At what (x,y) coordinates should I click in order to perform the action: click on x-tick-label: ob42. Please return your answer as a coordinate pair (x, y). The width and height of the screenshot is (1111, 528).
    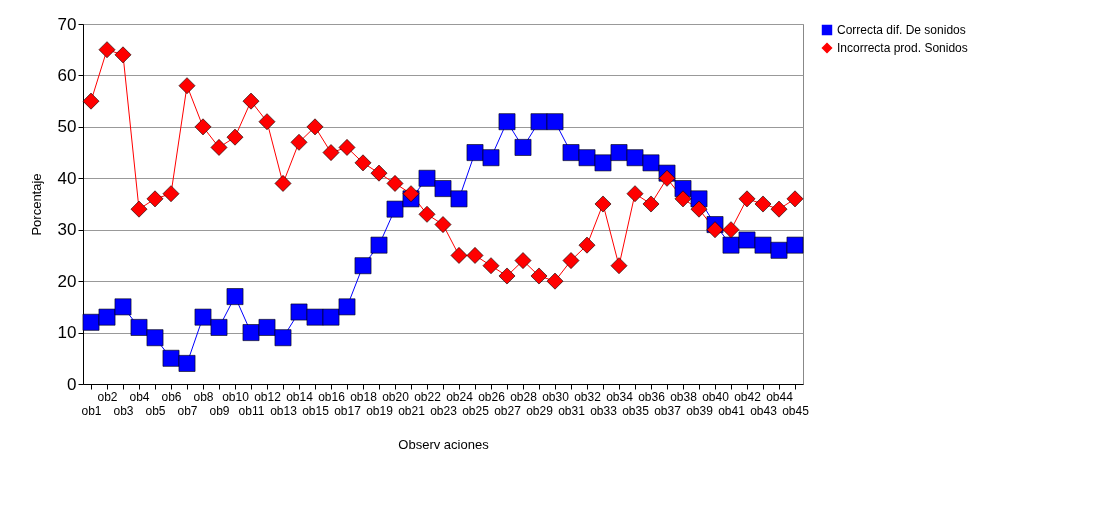
    Looking at the image, I should click on (748, 396).